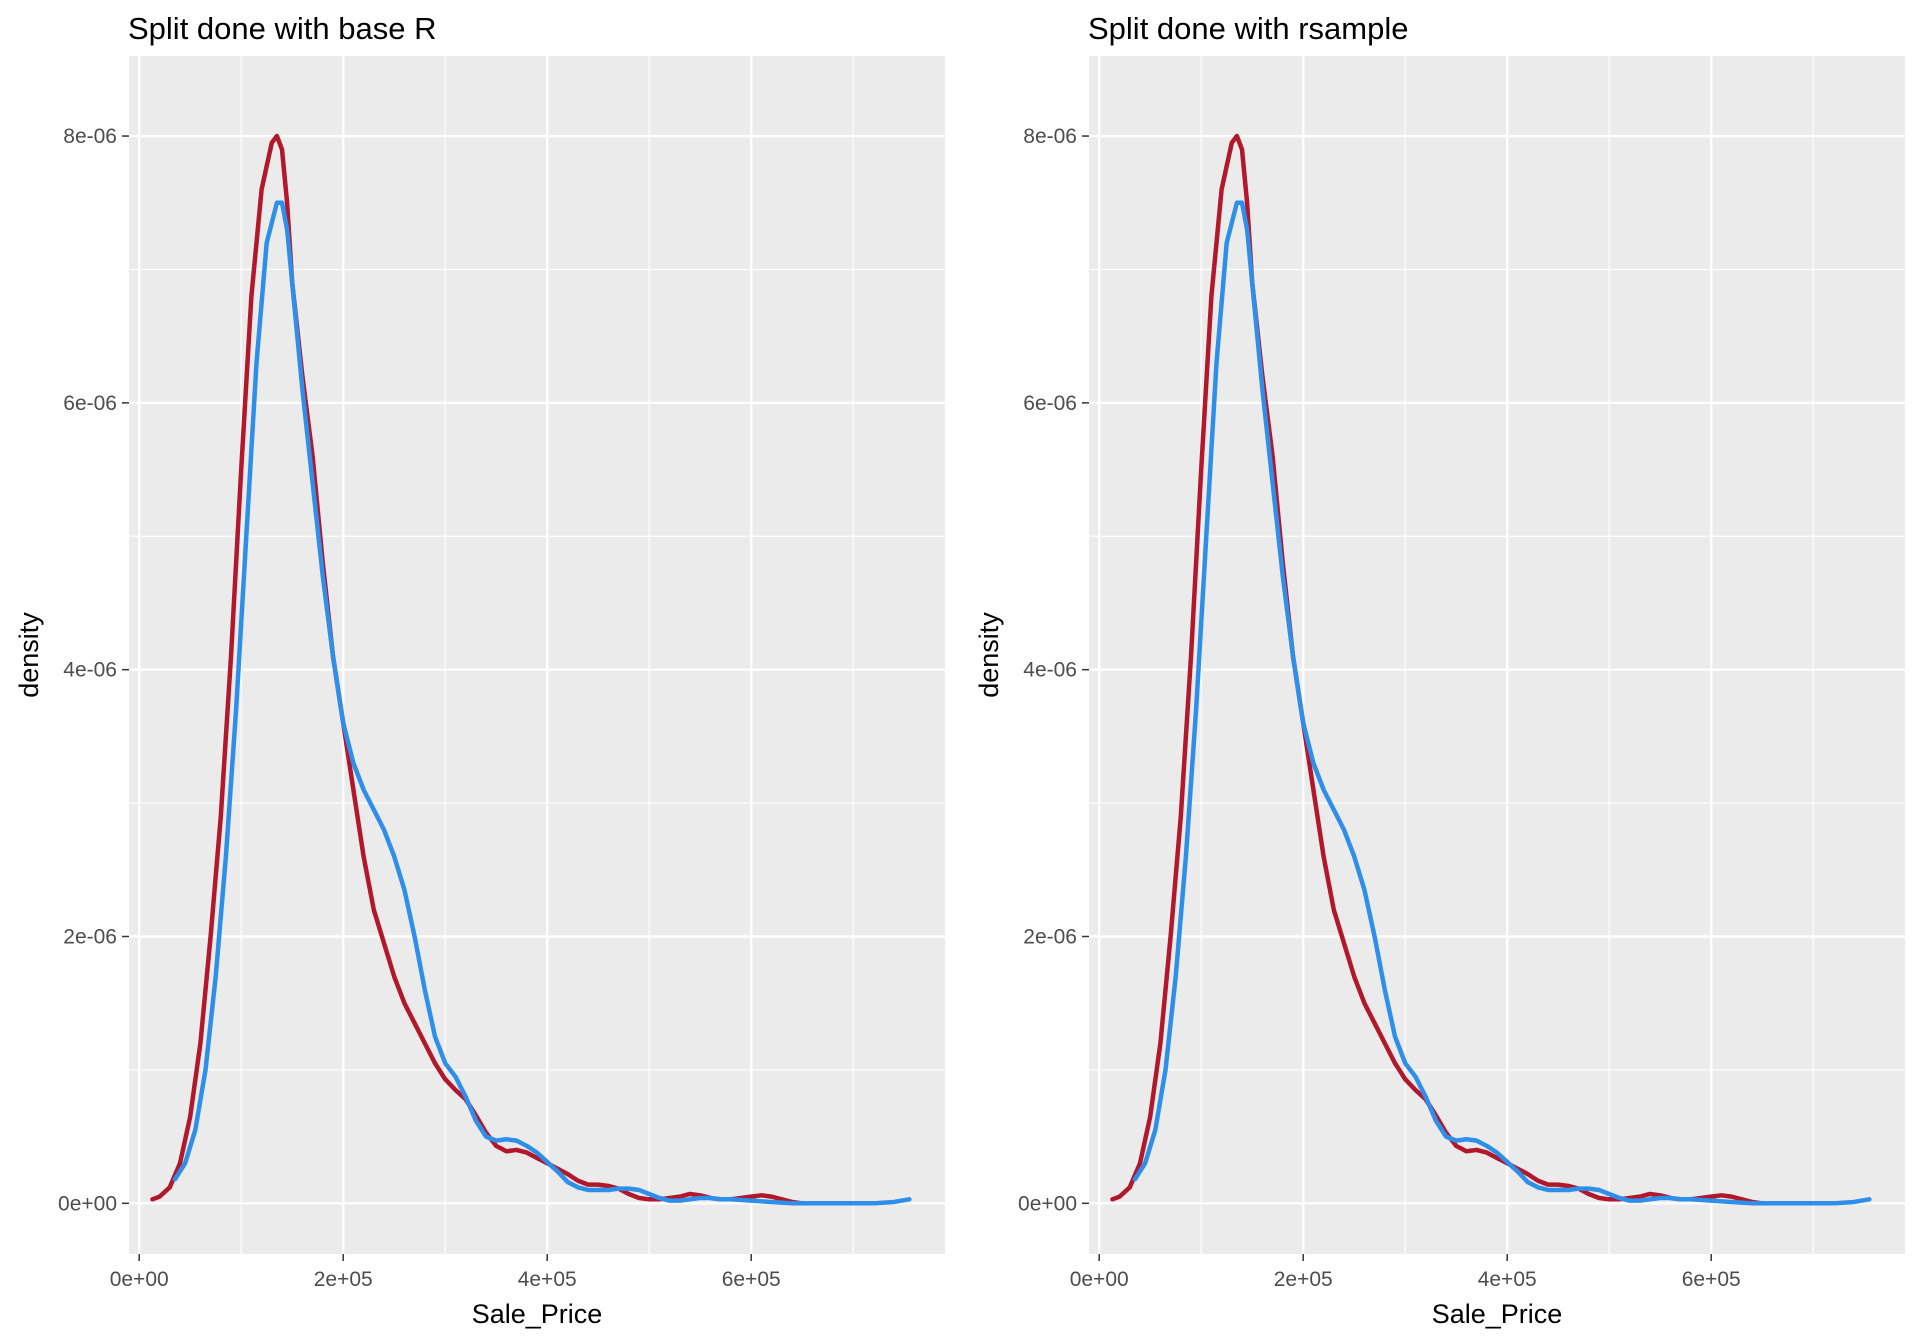 Image resolution: width=1920 pixels, height=1344 pixels. I want to click on panel-title: Split done with rsample, so click(1248, 28).